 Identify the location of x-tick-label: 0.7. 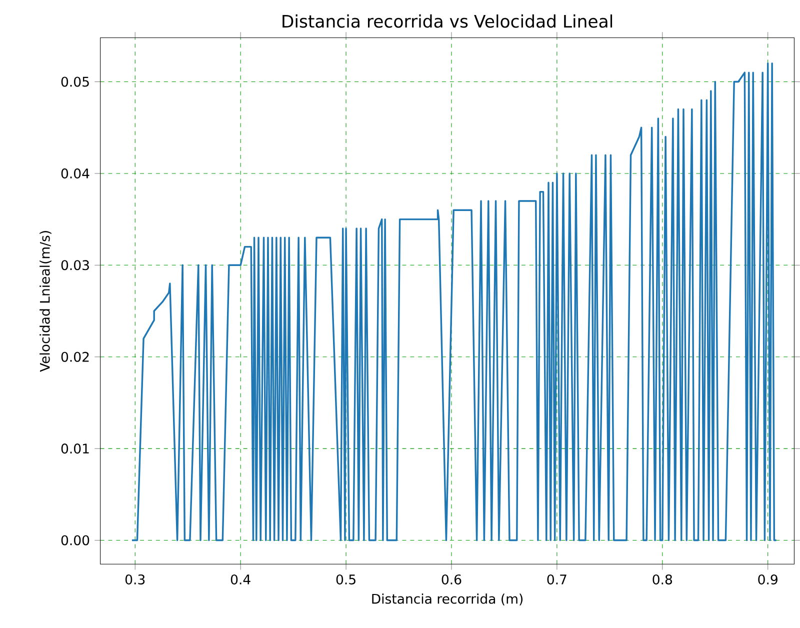
(556, 579).